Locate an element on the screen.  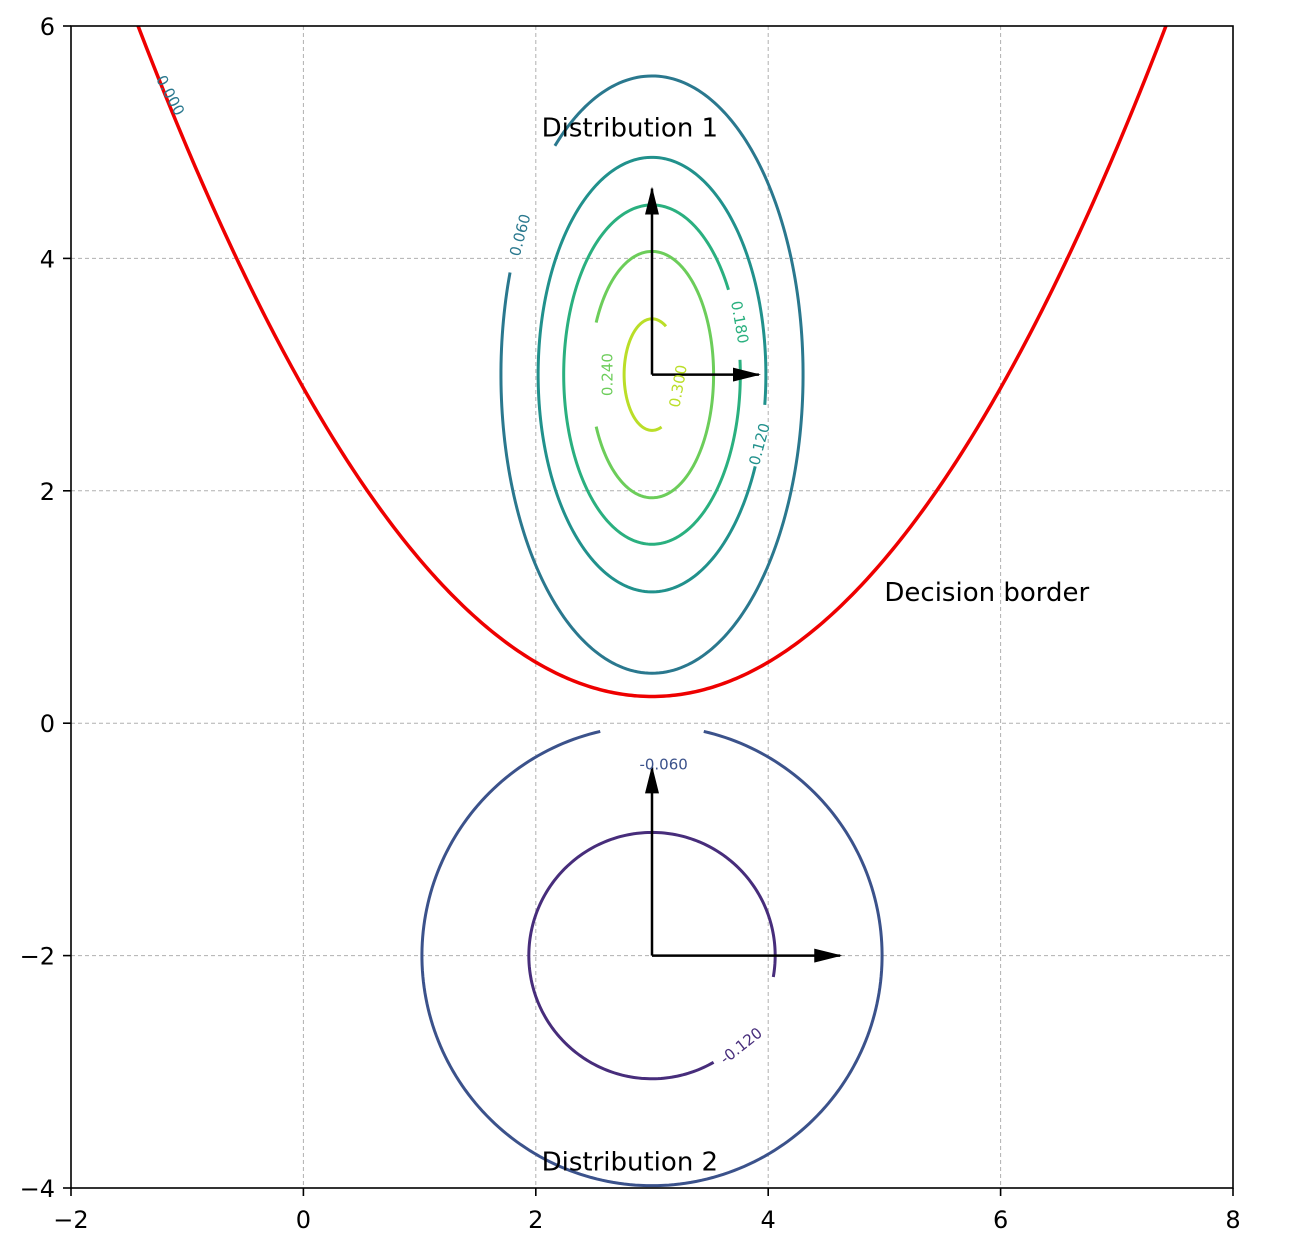
y-tick-label: −2 is located at coordinates (37, 957).